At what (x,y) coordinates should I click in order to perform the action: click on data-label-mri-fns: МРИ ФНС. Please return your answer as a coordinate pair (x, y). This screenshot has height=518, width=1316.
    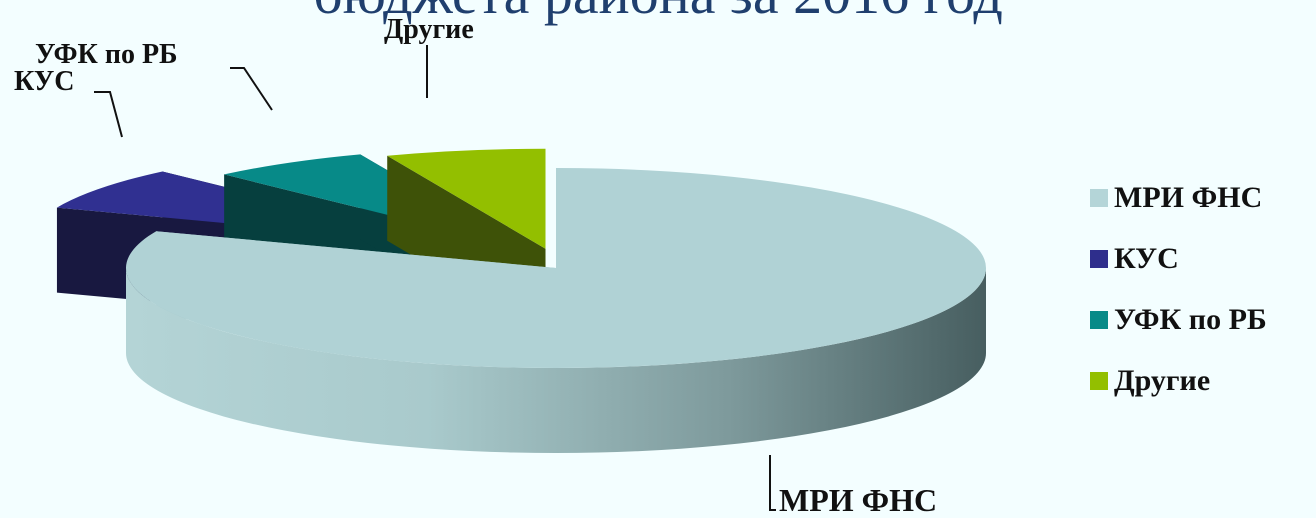
    Looking at the image, I should click on (858, 500).